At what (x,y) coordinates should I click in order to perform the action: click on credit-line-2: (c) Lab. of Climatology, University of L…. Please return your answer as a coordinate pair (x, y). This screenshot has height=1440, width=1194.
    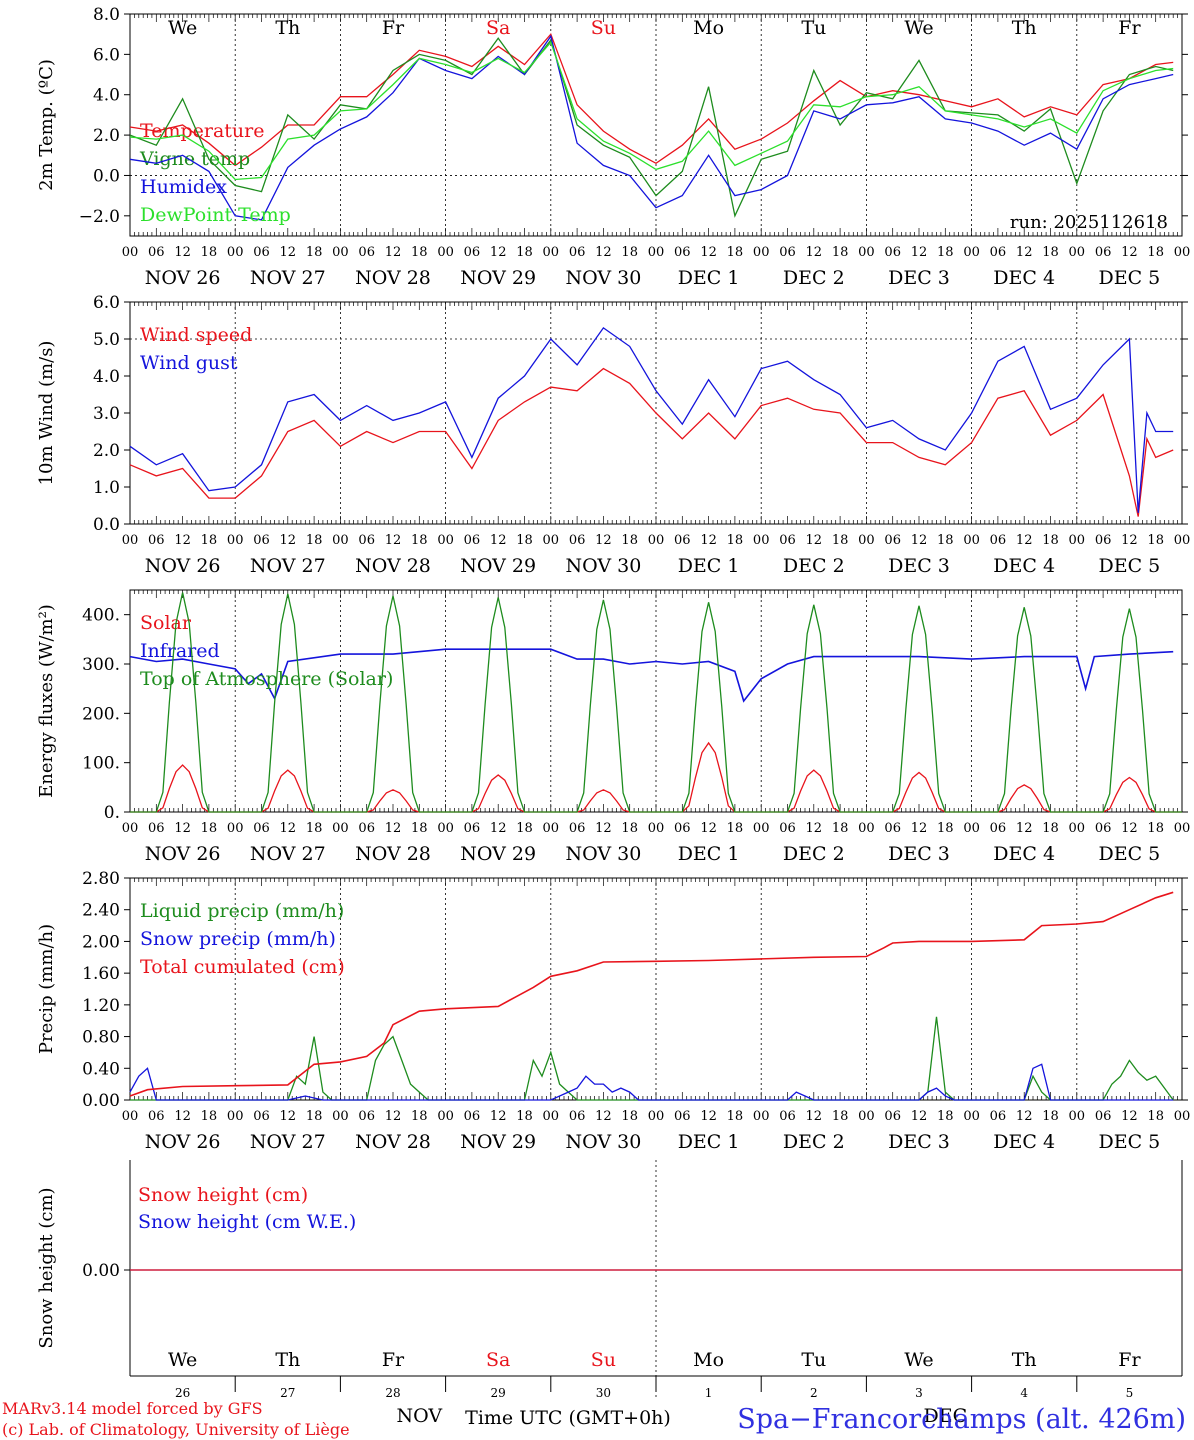
    Looking at the image, I should click on (176, 1429).